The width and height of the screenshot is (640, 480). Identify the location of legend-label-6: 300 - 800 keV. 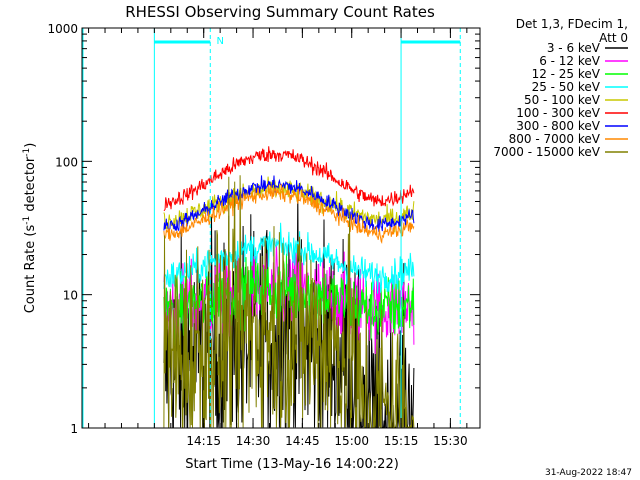
(558, 126).